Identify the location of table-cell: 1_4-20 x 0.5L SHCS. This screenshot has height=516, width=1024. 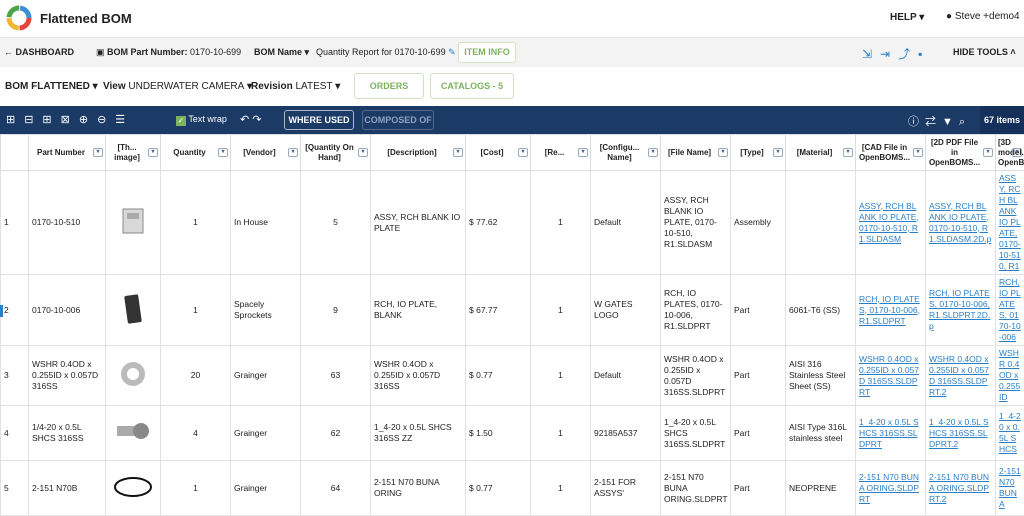
(1010, 433).